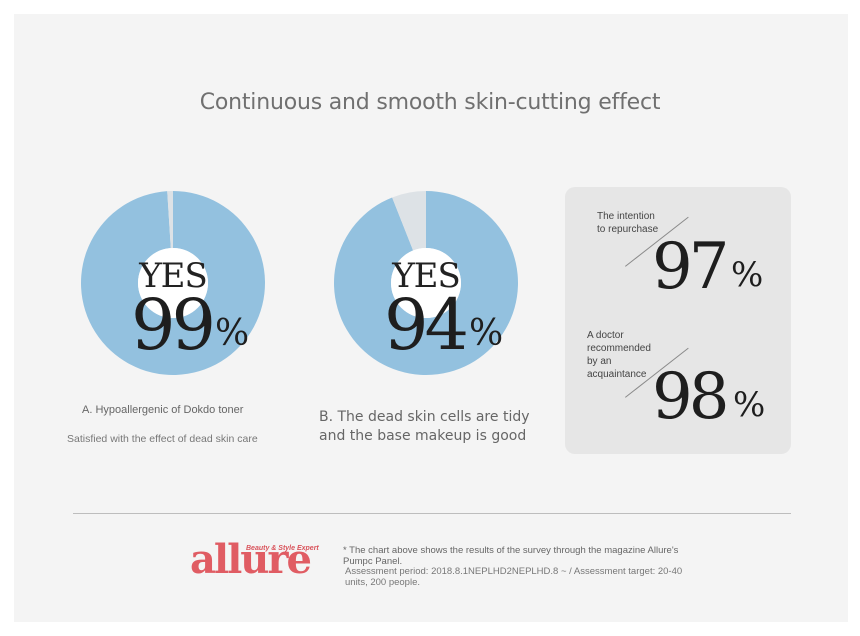  I want to click on donut-chart-b, so click(426, 283).